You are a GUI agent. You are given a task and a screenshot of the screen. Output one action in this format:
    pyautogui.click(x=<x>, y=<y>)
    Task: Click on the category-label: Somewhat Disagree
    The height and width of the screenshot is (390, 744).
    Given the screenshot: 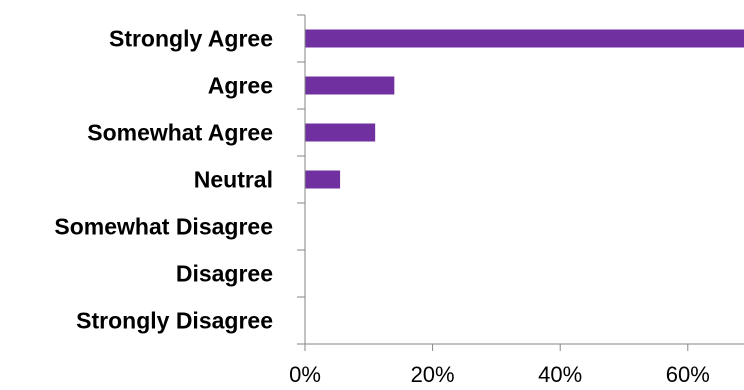 What is the action you would take?
    pyautogui.click(x=163, y=227)
    